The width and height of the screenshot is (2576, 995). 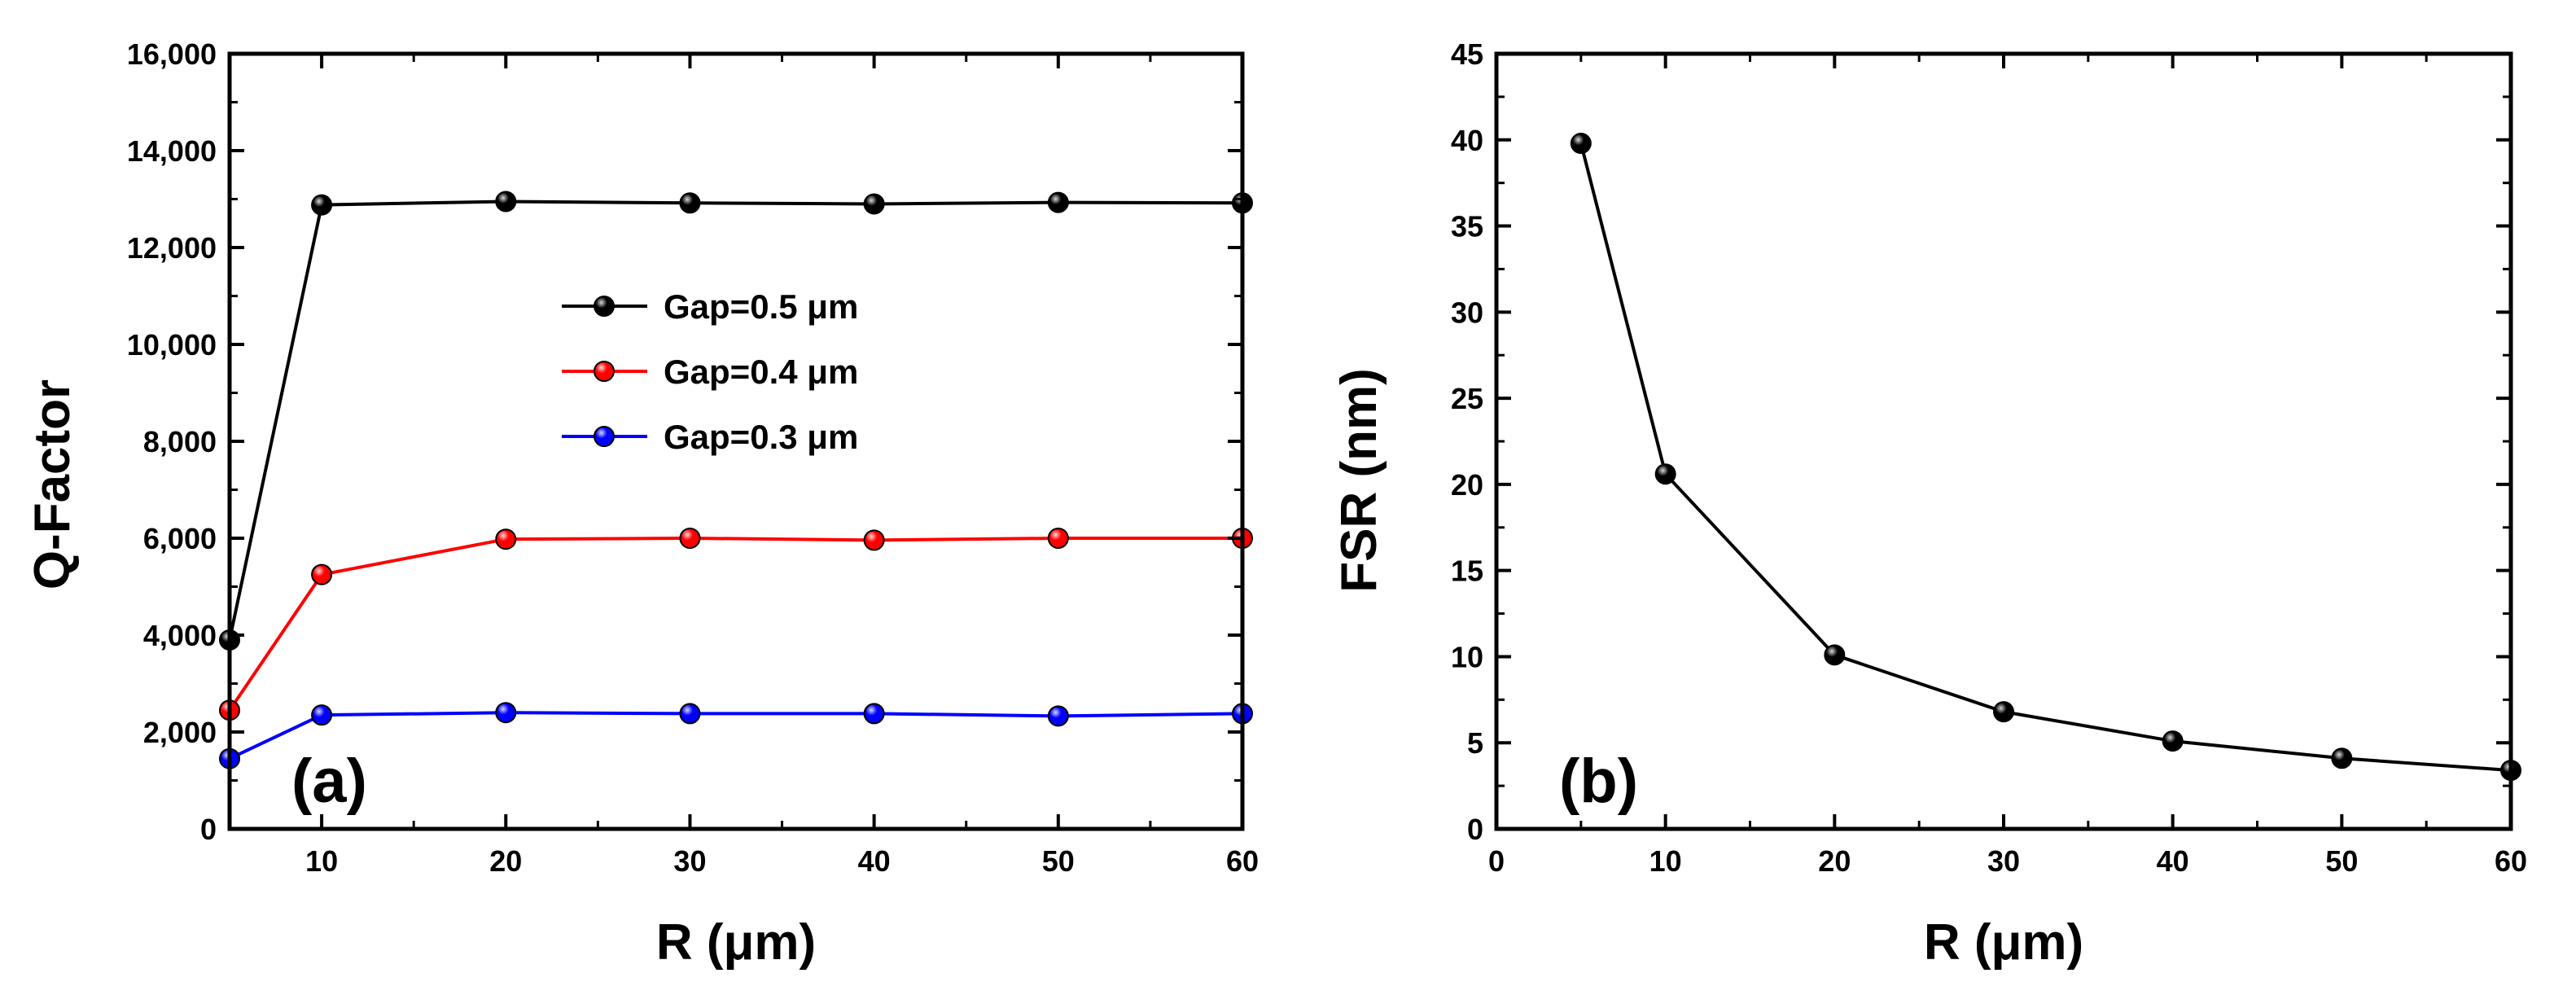 I want to click on chart-a-legend-item-1: Gap=0.5 μm, so click(x=710, y=306).